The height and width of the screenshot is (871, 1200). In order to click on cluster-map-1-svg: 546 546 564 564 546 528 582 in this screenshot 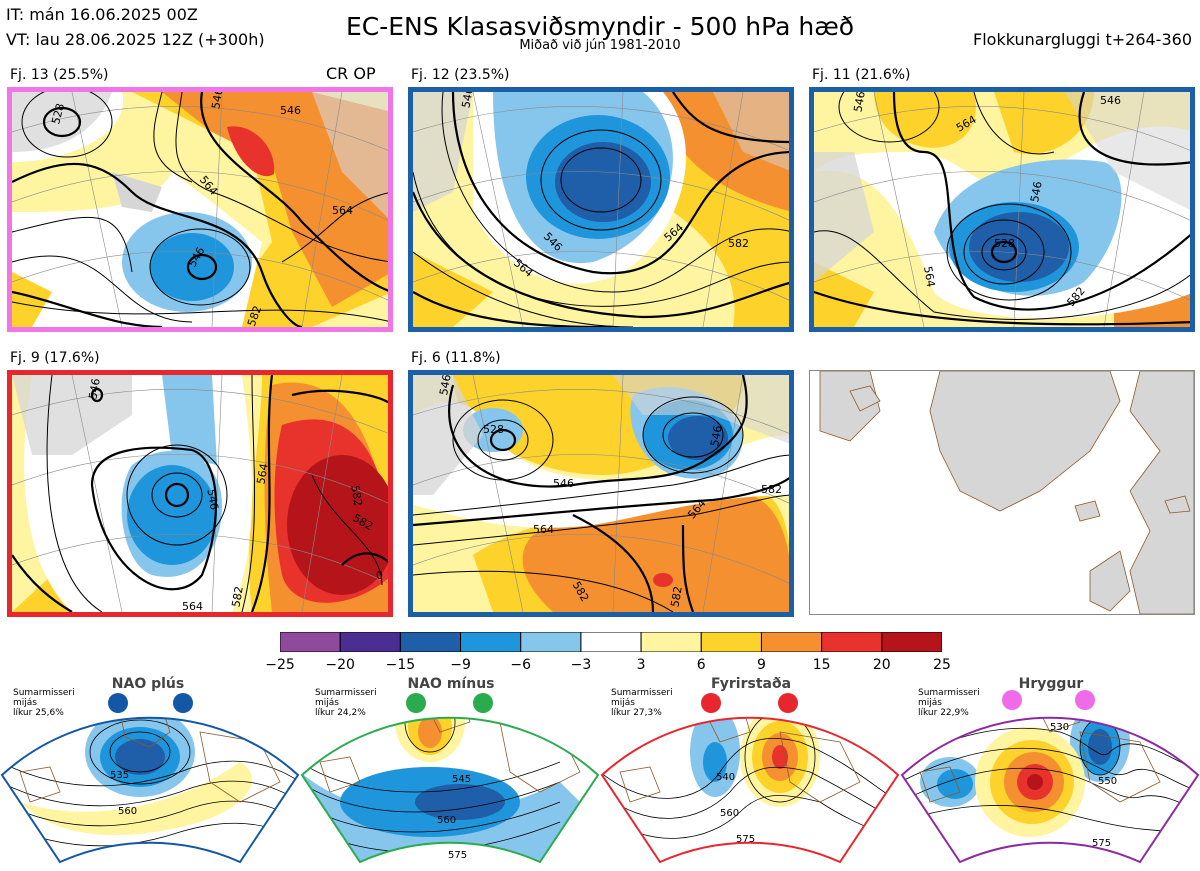, I will do `click(200, 209)`.